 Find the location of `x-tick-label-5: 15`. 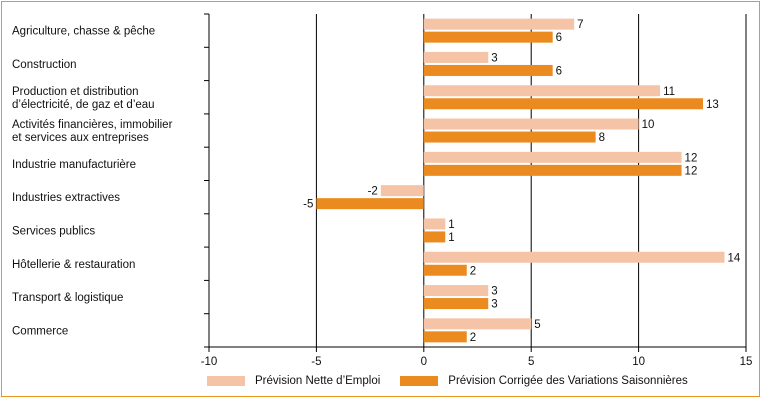

x-tick-label-5: 15 is located at coordinates (746, 362).